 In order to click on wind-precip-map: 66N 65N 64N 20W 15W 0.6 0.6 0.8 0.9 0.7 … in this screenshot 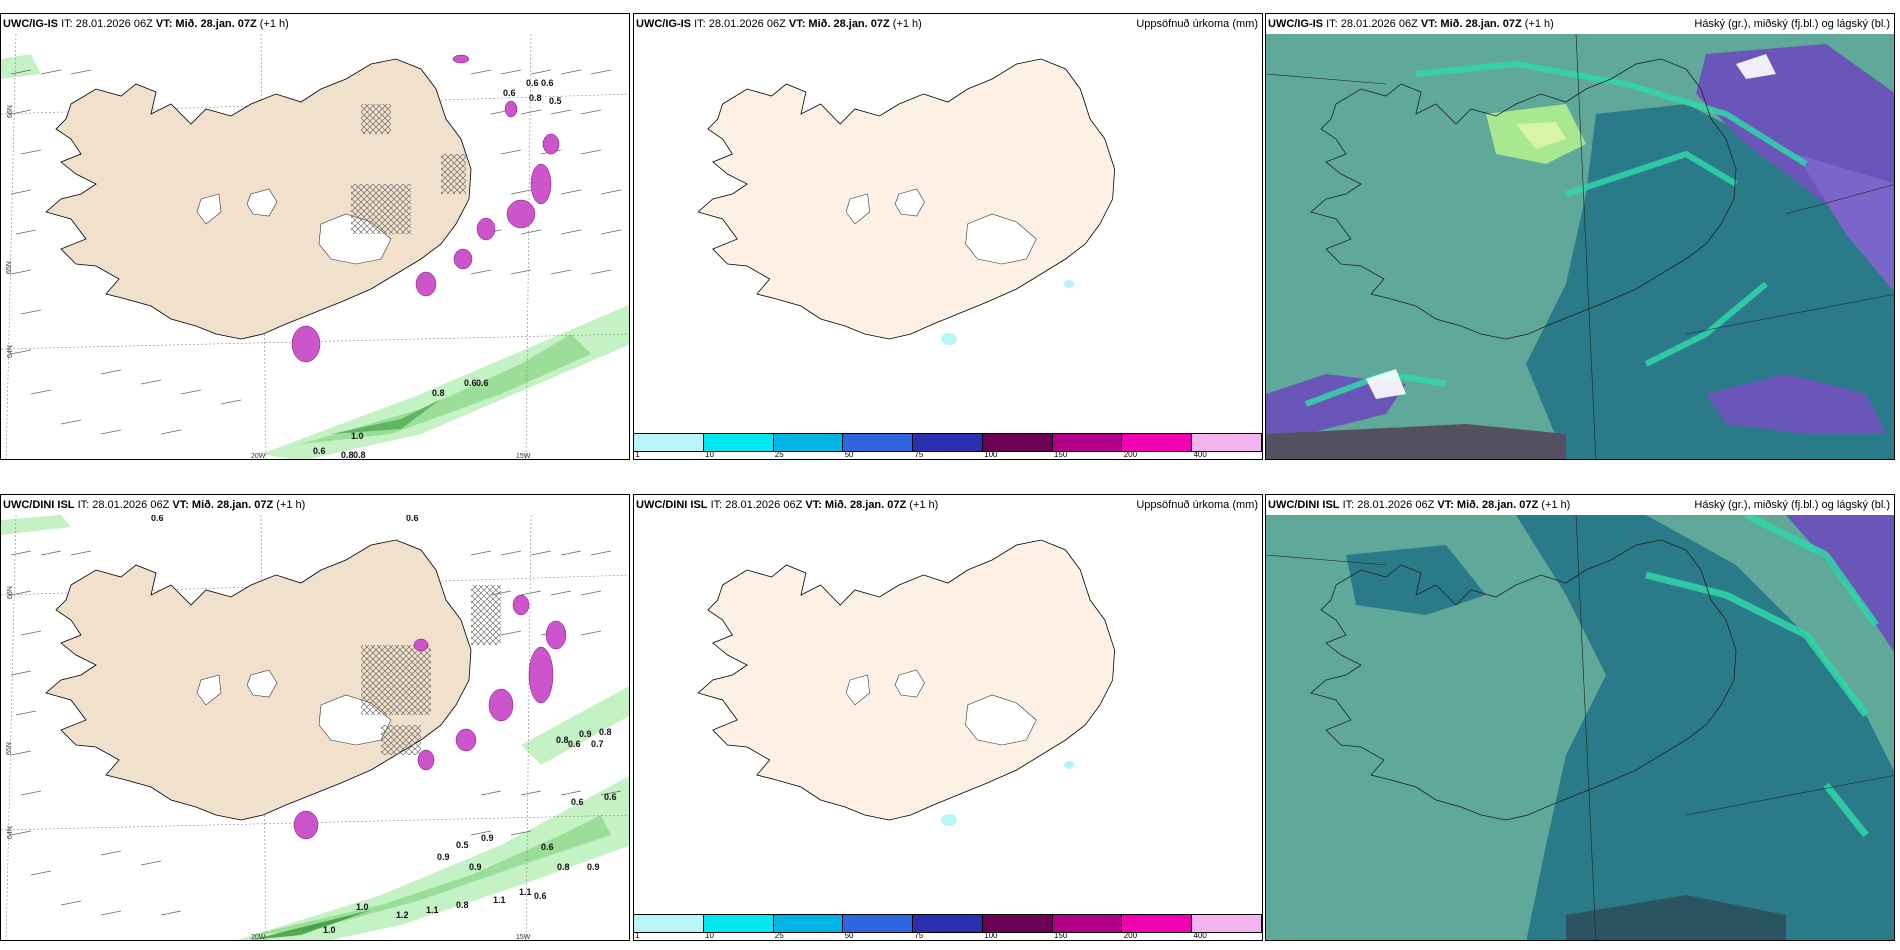, I will do `click(315, 728)`.